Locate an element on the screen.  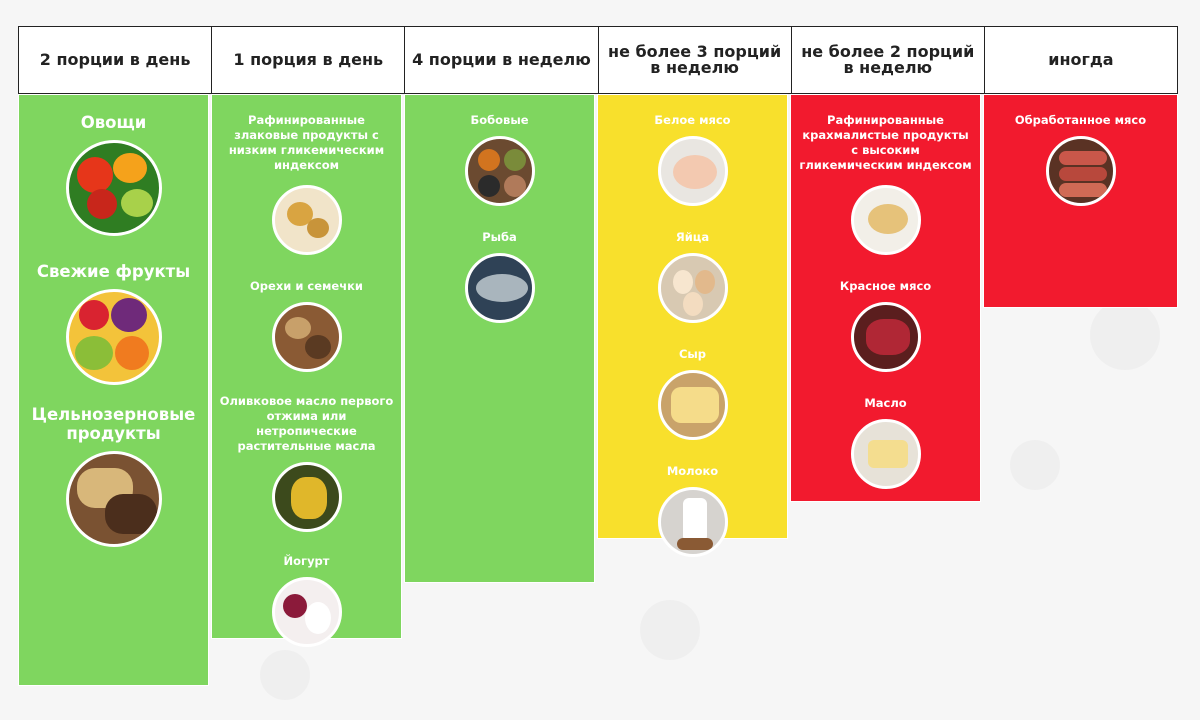
header-two-per-day: 2 порции в день is located at coordinates (116, 60).